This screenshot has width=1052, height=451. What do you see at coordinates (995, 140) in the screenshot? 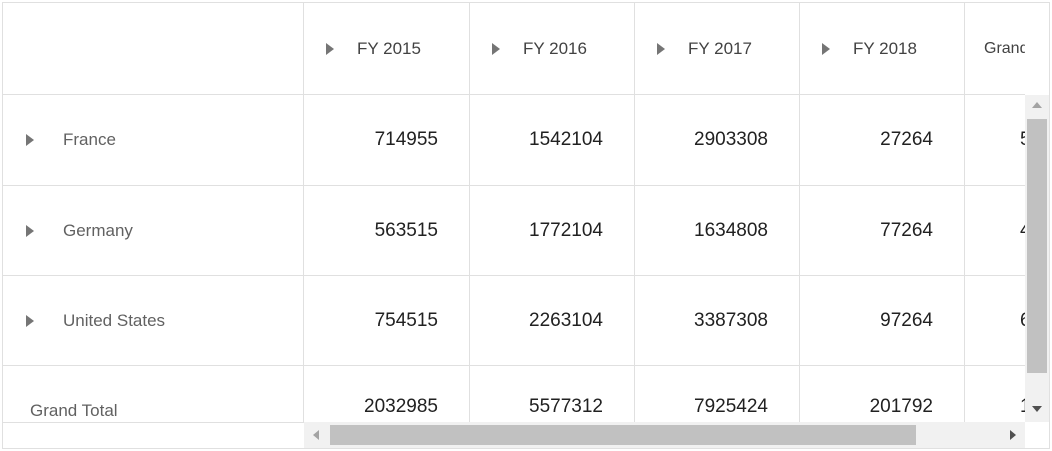
I see `value-cell: 5187631` at bounding box center [995, 140].